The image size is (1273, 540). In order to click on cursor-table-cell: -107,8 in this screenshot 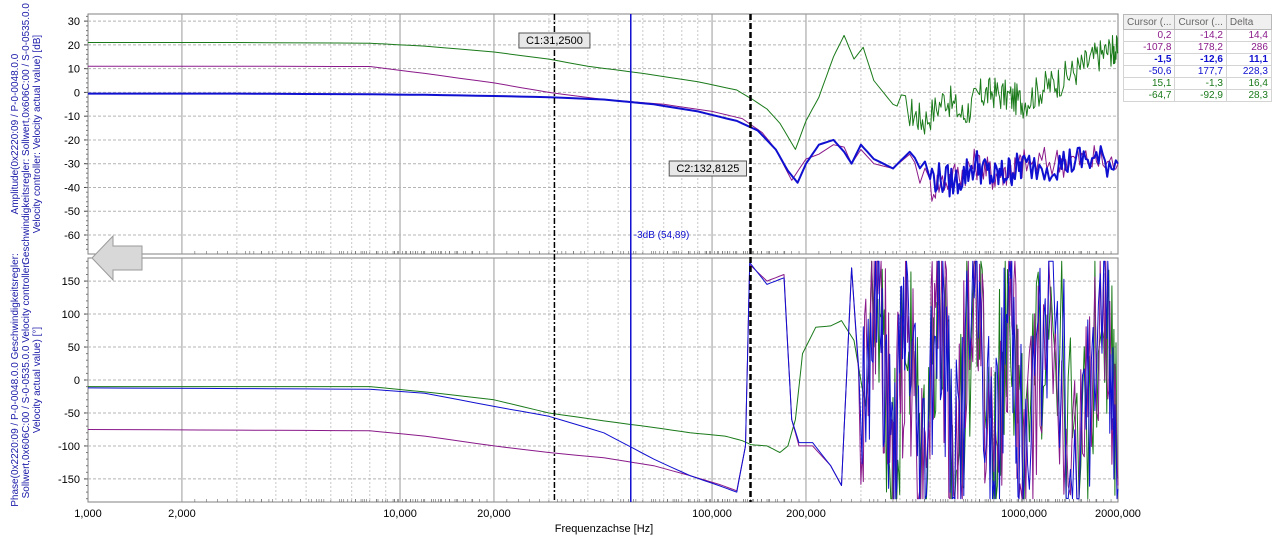, I will do `click(1149, 47)`.